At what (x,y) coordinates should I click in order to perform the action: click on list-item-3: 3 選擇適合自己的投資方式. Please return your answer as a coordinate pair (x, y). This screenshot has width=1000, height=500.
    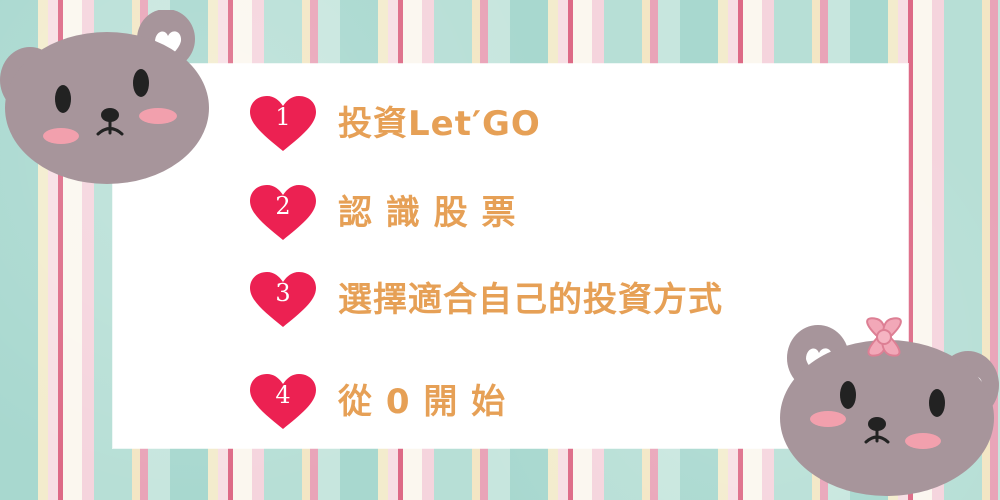
    Looking at the image, I should click on (485, 300).